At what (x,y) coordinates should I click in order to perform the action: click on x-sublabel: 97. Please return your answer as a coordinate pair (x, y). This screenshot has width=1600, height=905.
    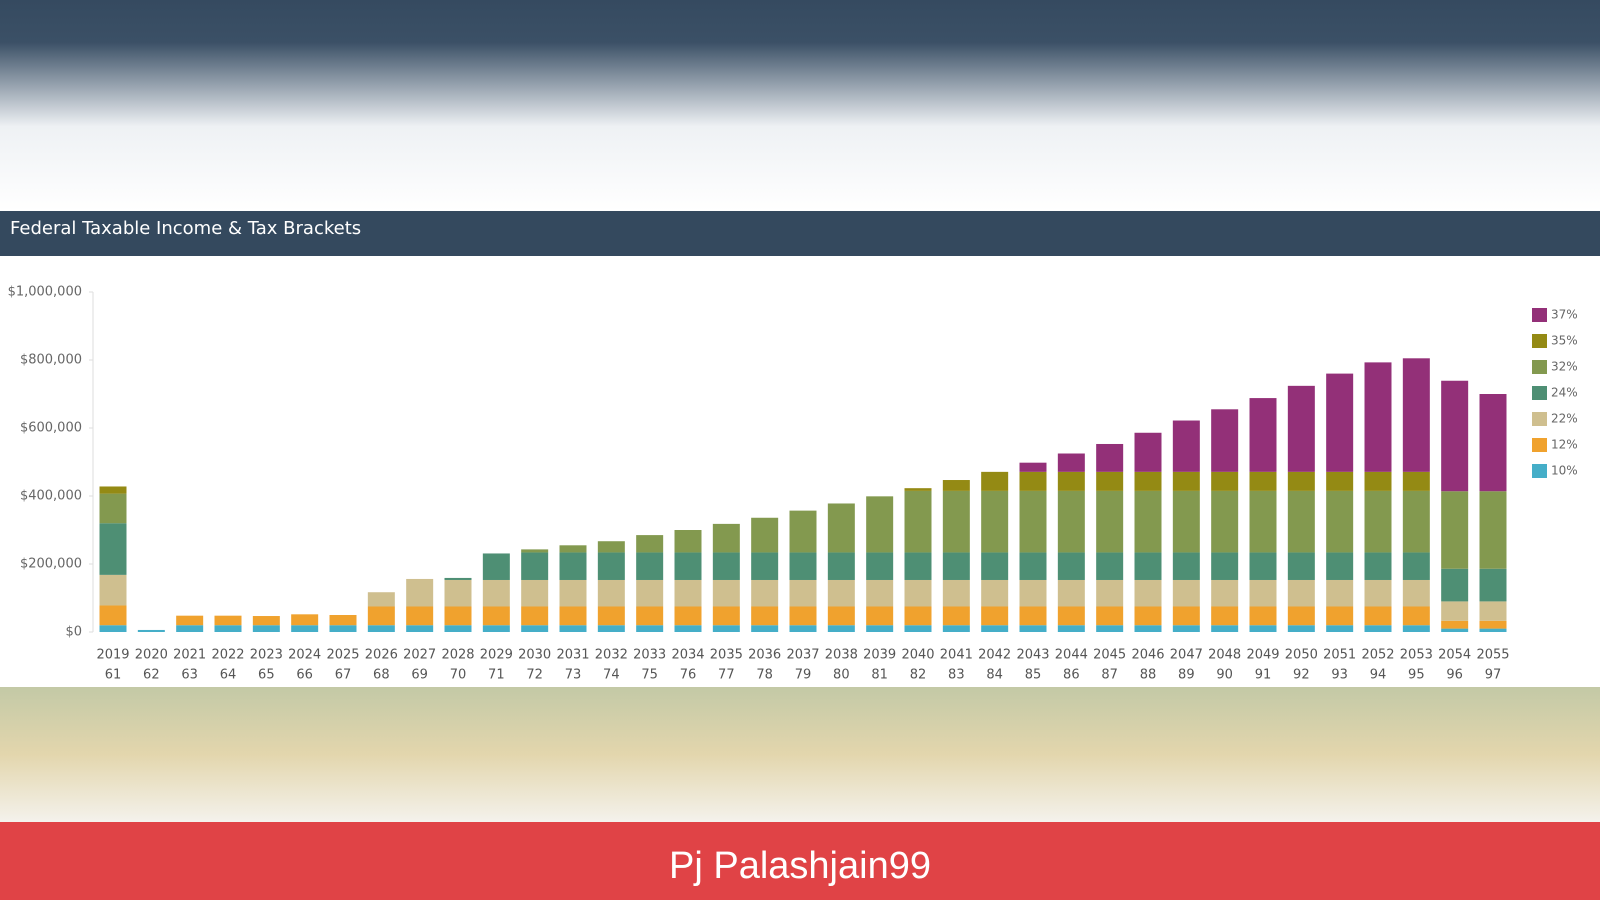
    Looking at the image, I should click on (1493, 675).